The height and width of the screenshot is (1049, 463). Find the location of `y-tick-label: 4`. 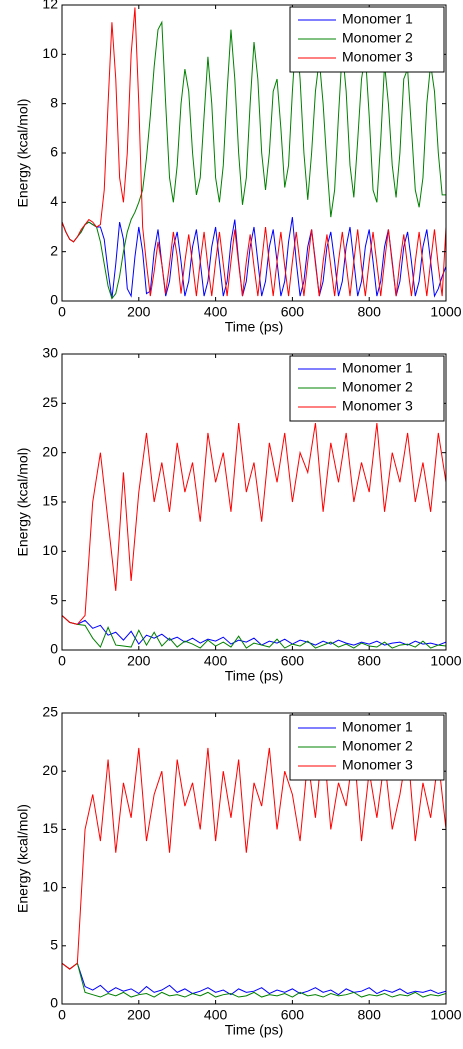

y-tick-label: 4 is located at coordinates (54, 201).